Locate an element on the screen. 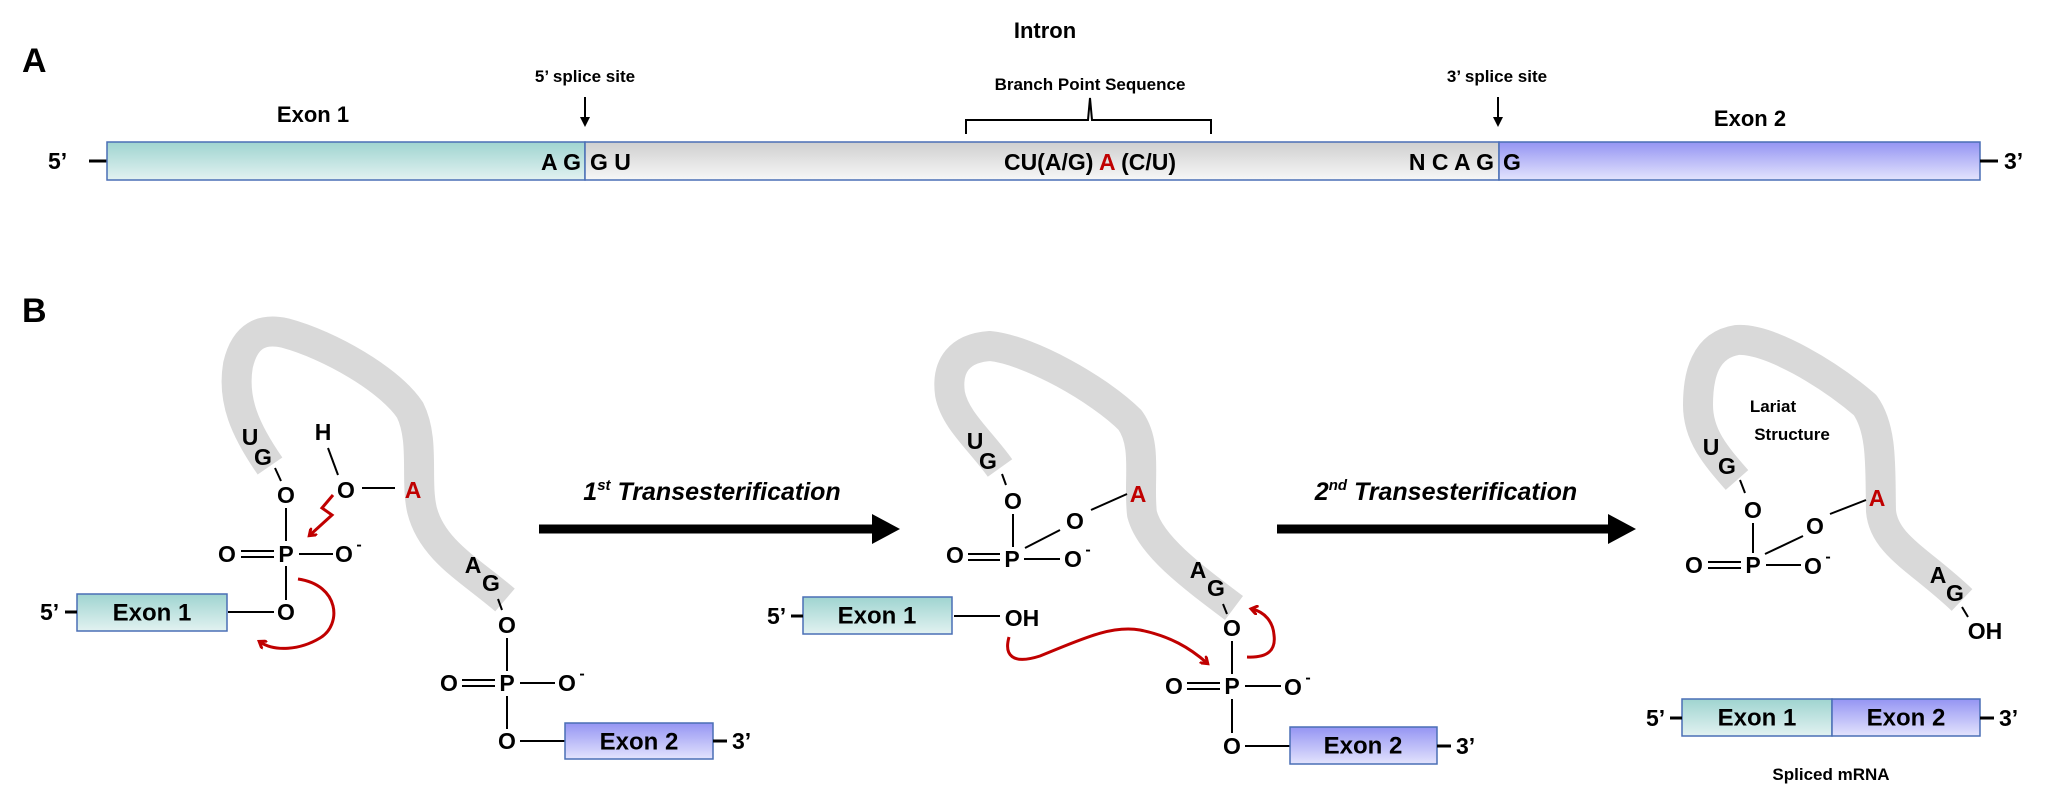 The height and width of the screenshot is (801, 2048). step1-sup: st is located at coordinates (604, 485).